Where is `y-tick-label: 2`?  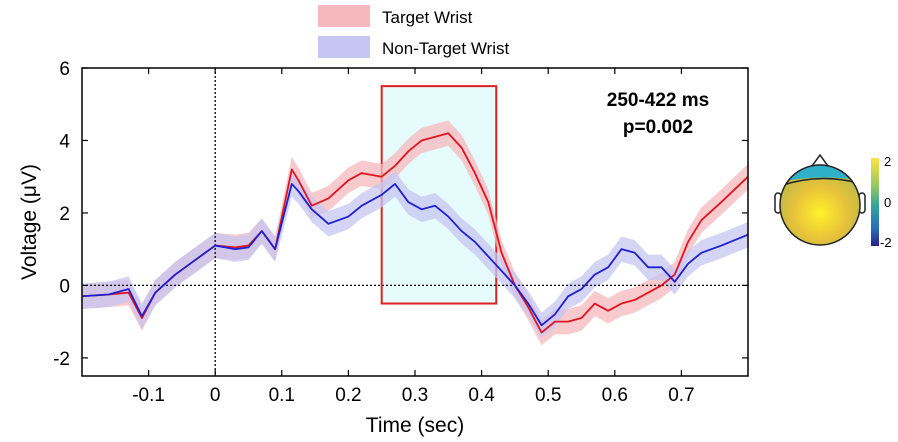 y-tick-label: 2 is located at coordinates (64, 214).